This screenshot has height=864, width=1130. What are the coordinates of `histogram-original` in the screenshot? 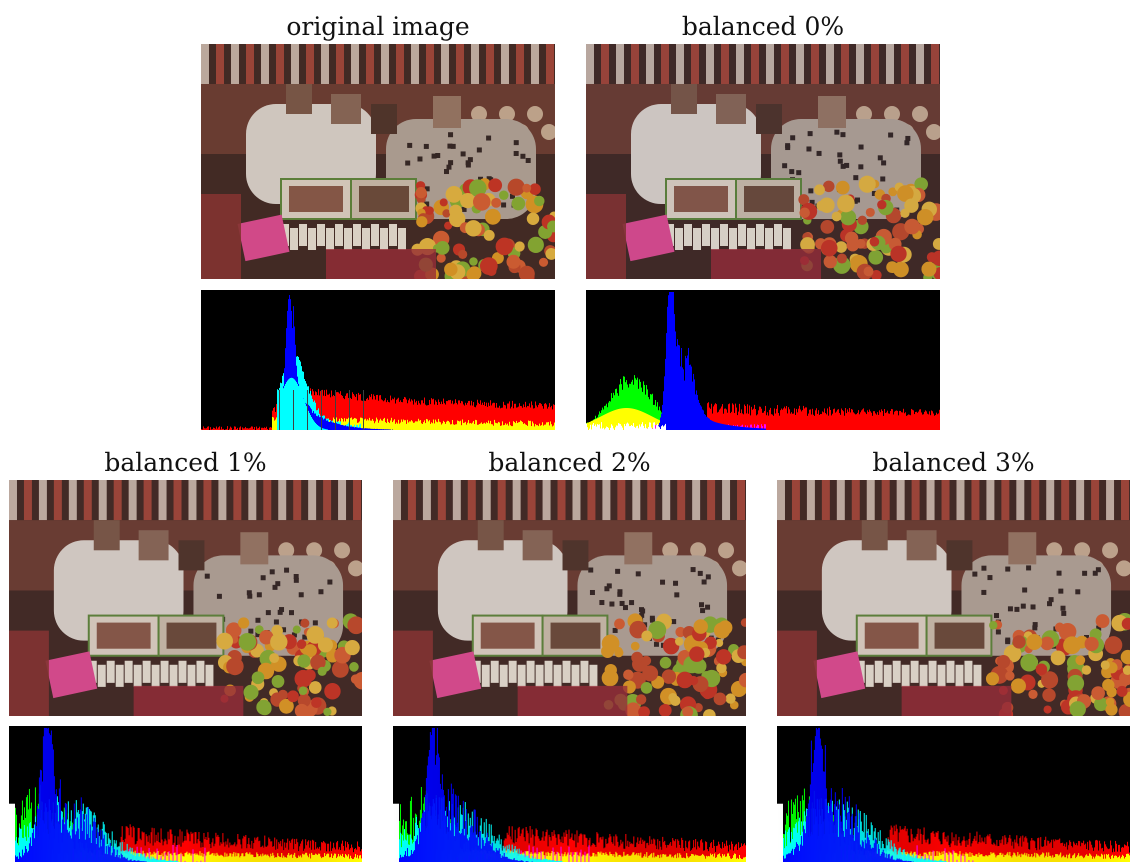 It's located at (378, 360).